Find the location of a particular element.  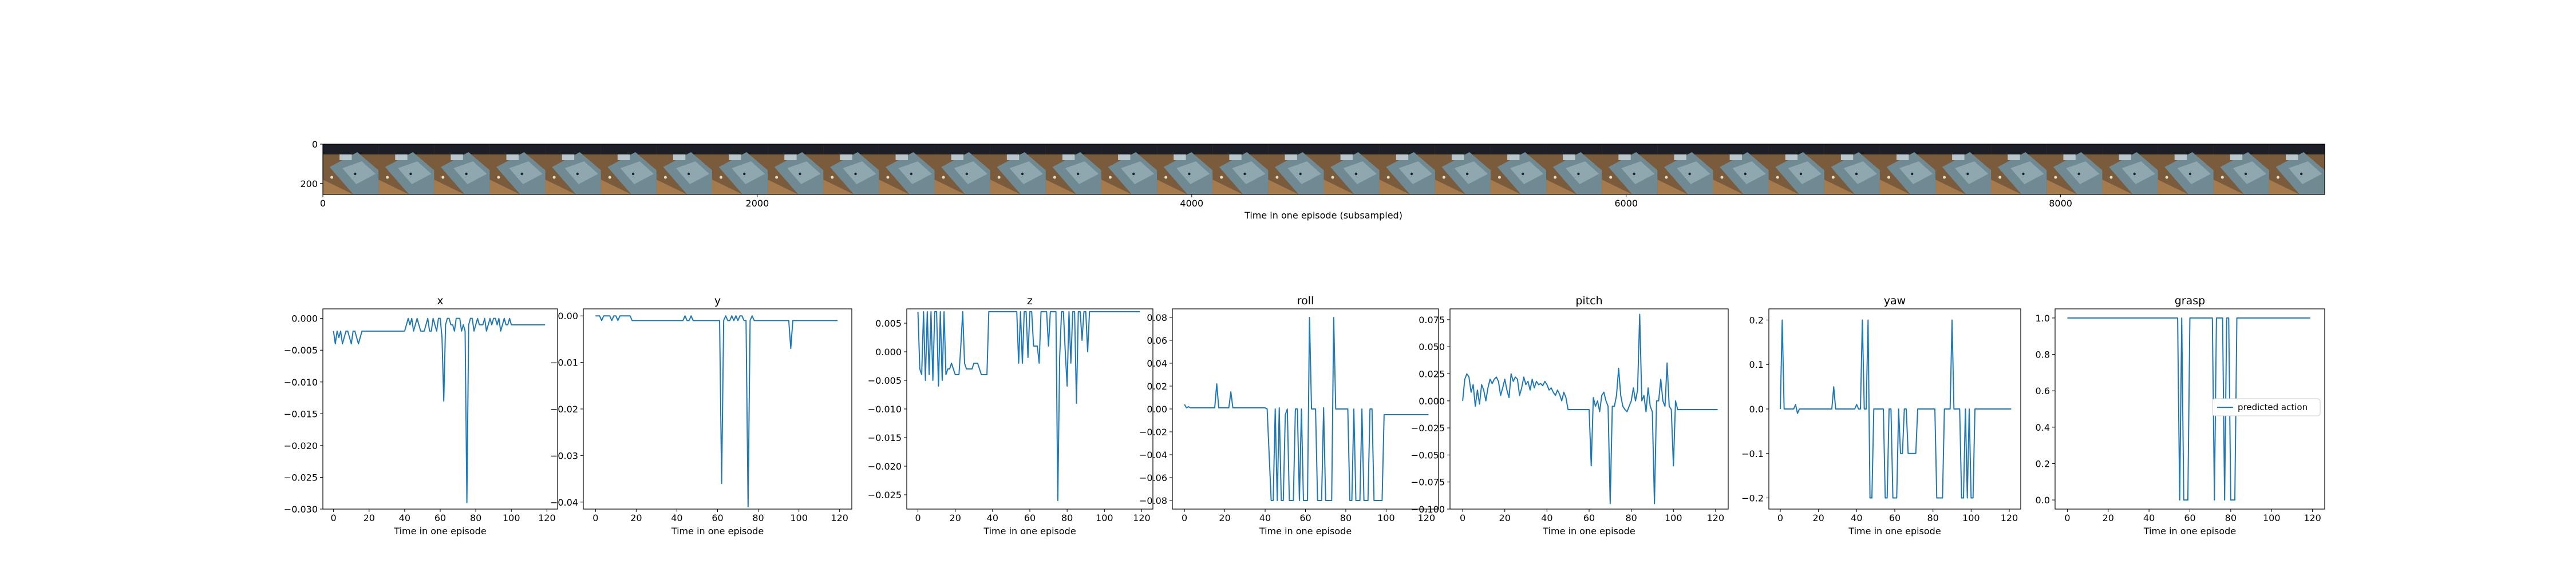

plot-title: pitch is located at coordinates (1588, 301).